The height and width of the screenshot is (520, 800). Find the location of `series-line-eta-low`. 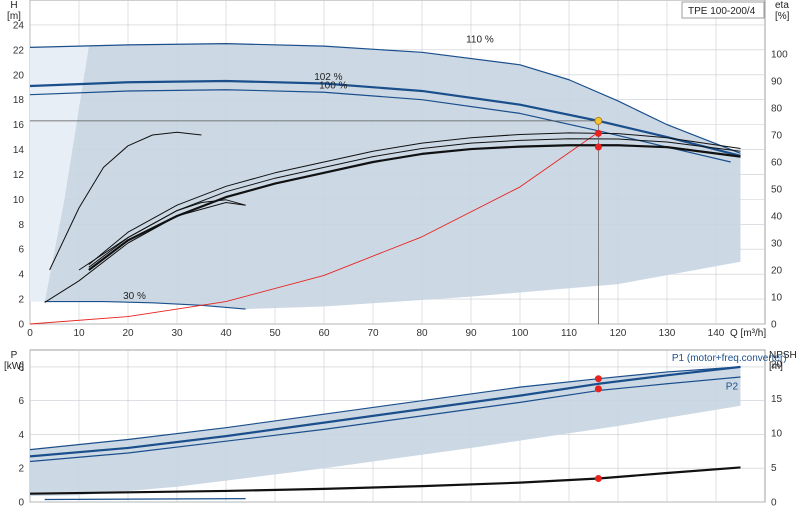

series-line-eta-low is located at coordinates (125, 201).